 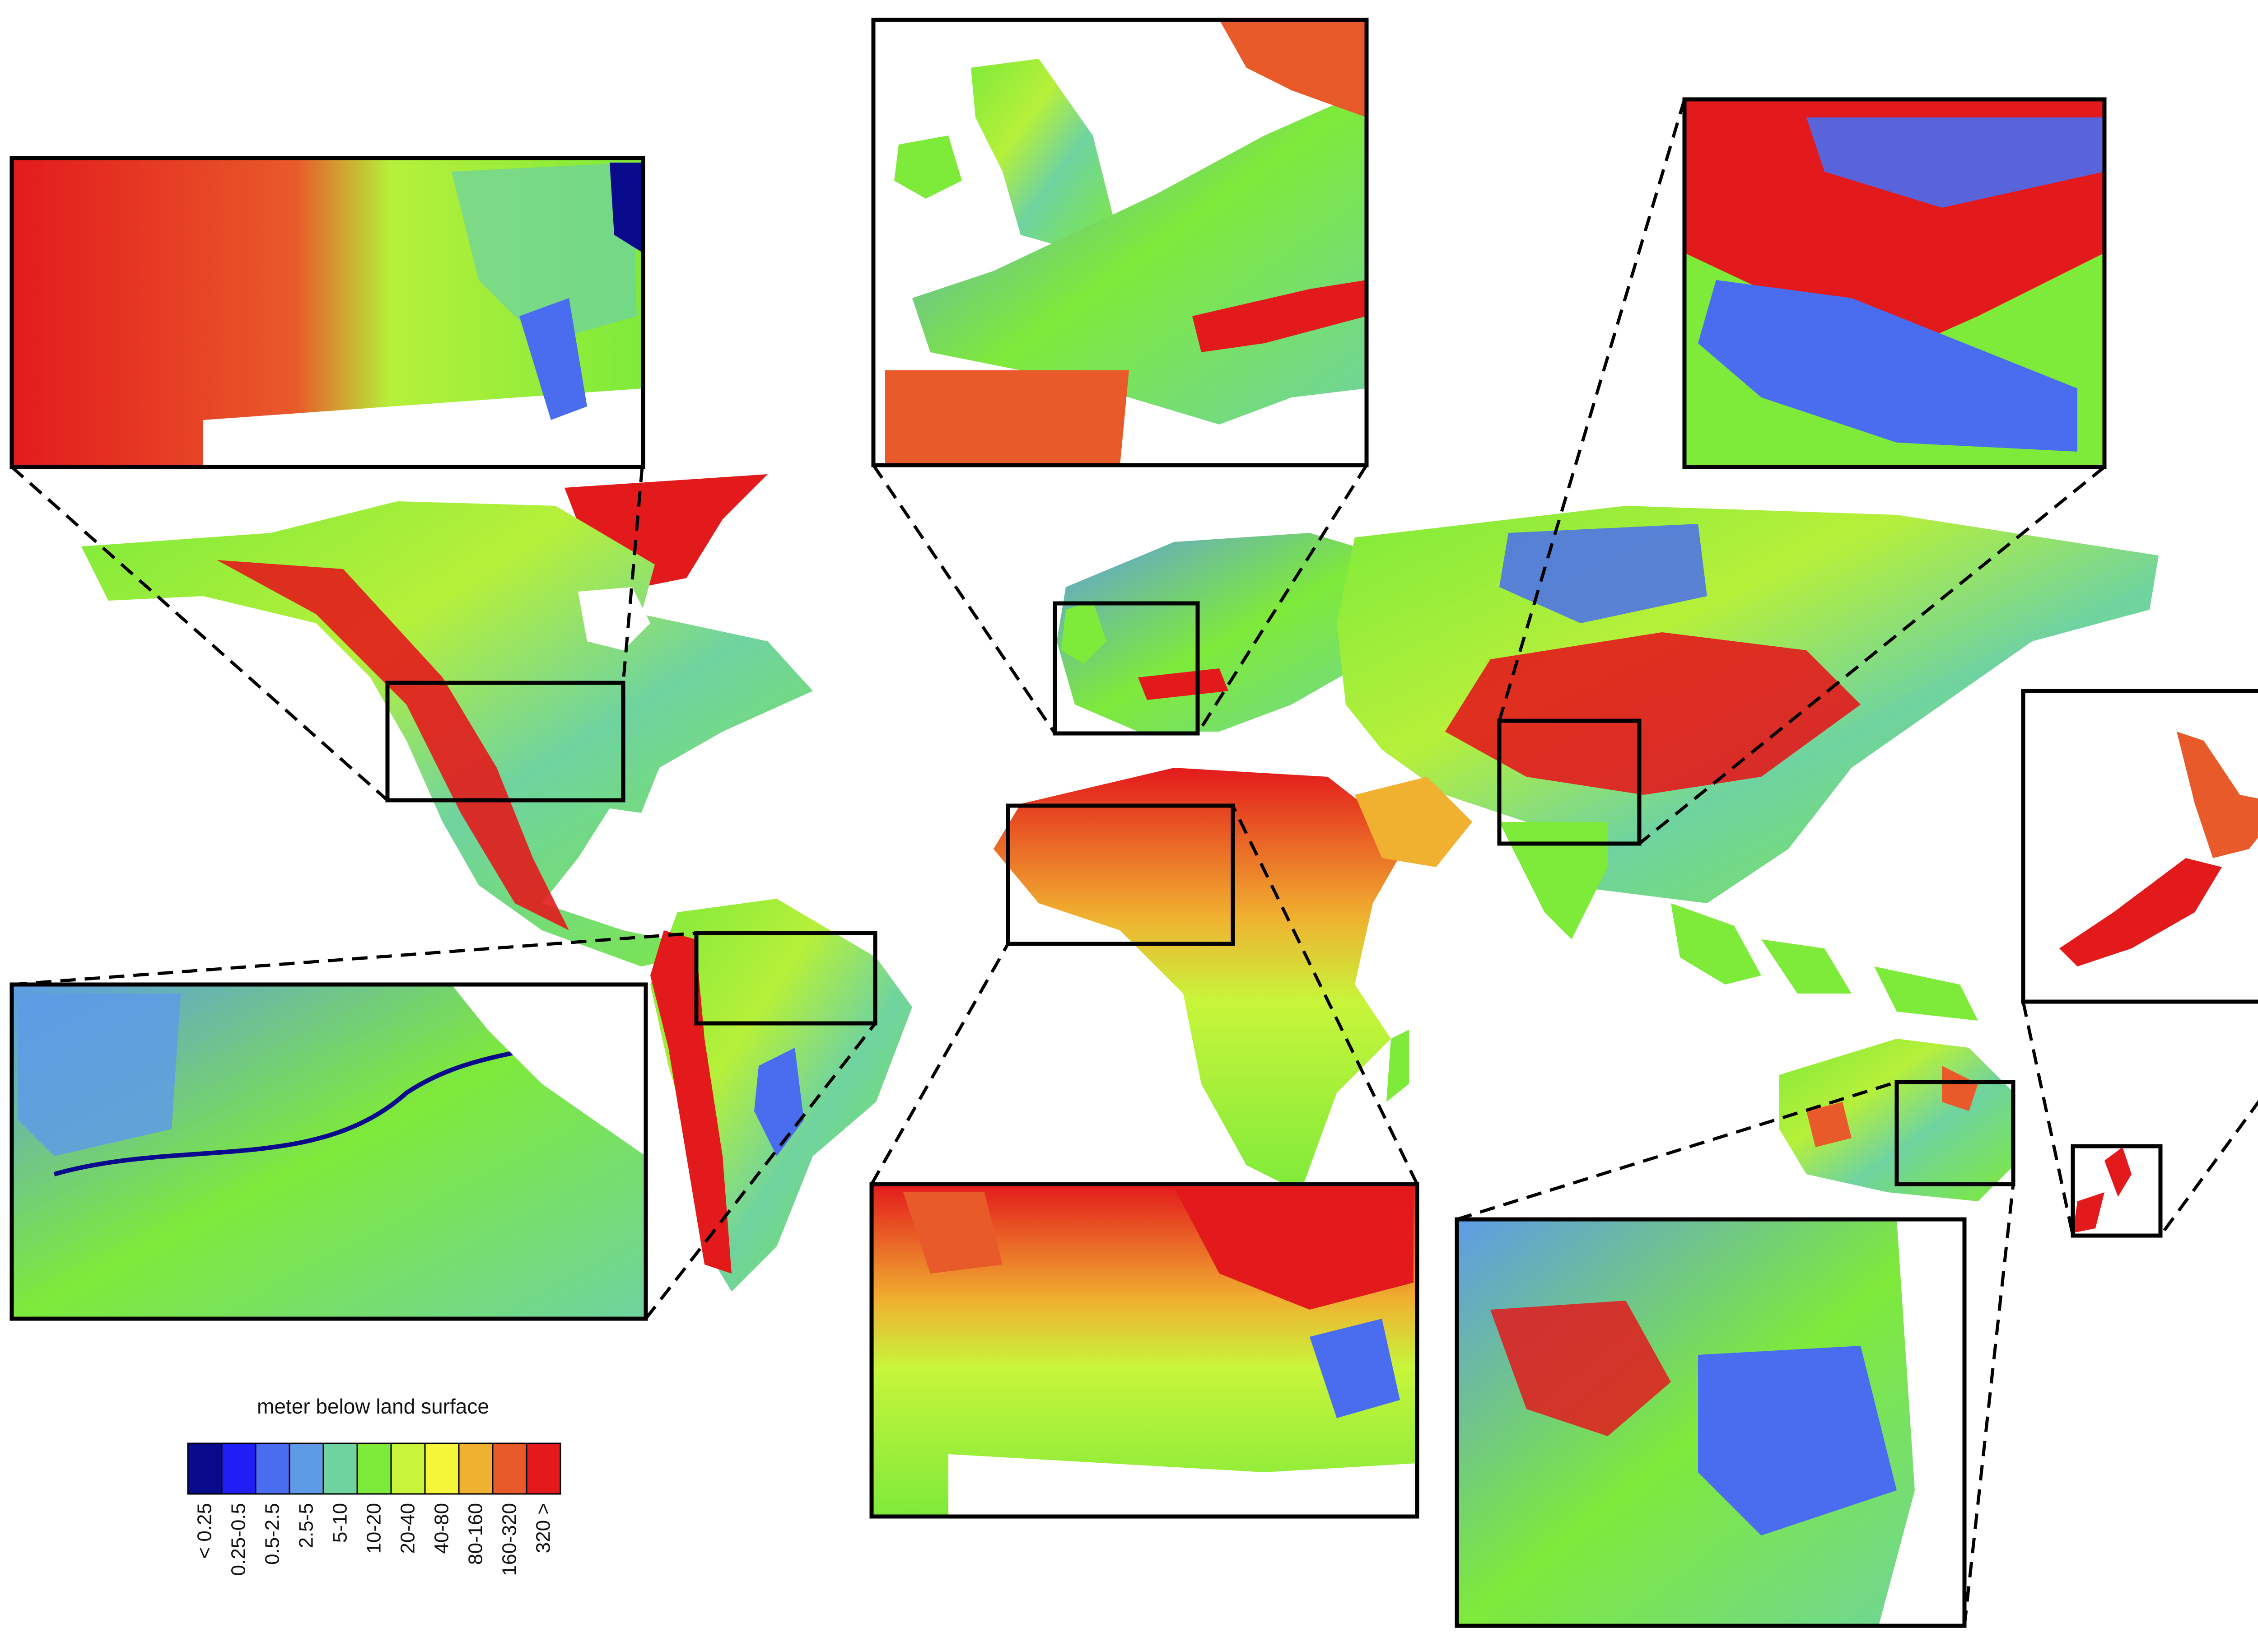 What do you see at coordinates (2048, 1118) in the screenshot?
I see `connector-nz-left` at bounding box center [2048, 1118].